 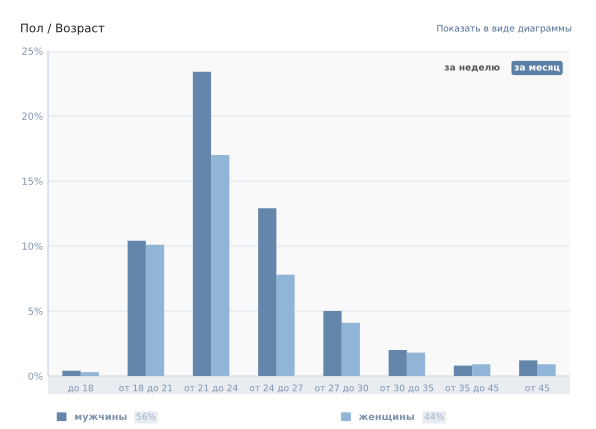 I want to click on y-tick-label: 20%, so click(x=32, y=116).